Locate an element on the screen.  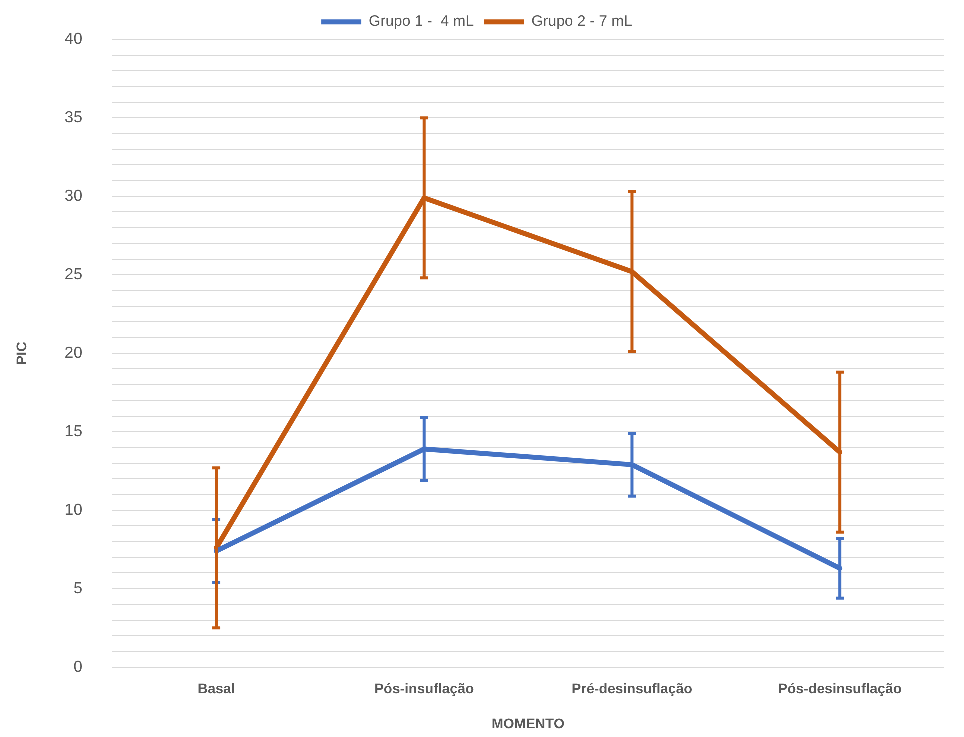
y-tick-label: 25 is located at coordinates (73, 275).